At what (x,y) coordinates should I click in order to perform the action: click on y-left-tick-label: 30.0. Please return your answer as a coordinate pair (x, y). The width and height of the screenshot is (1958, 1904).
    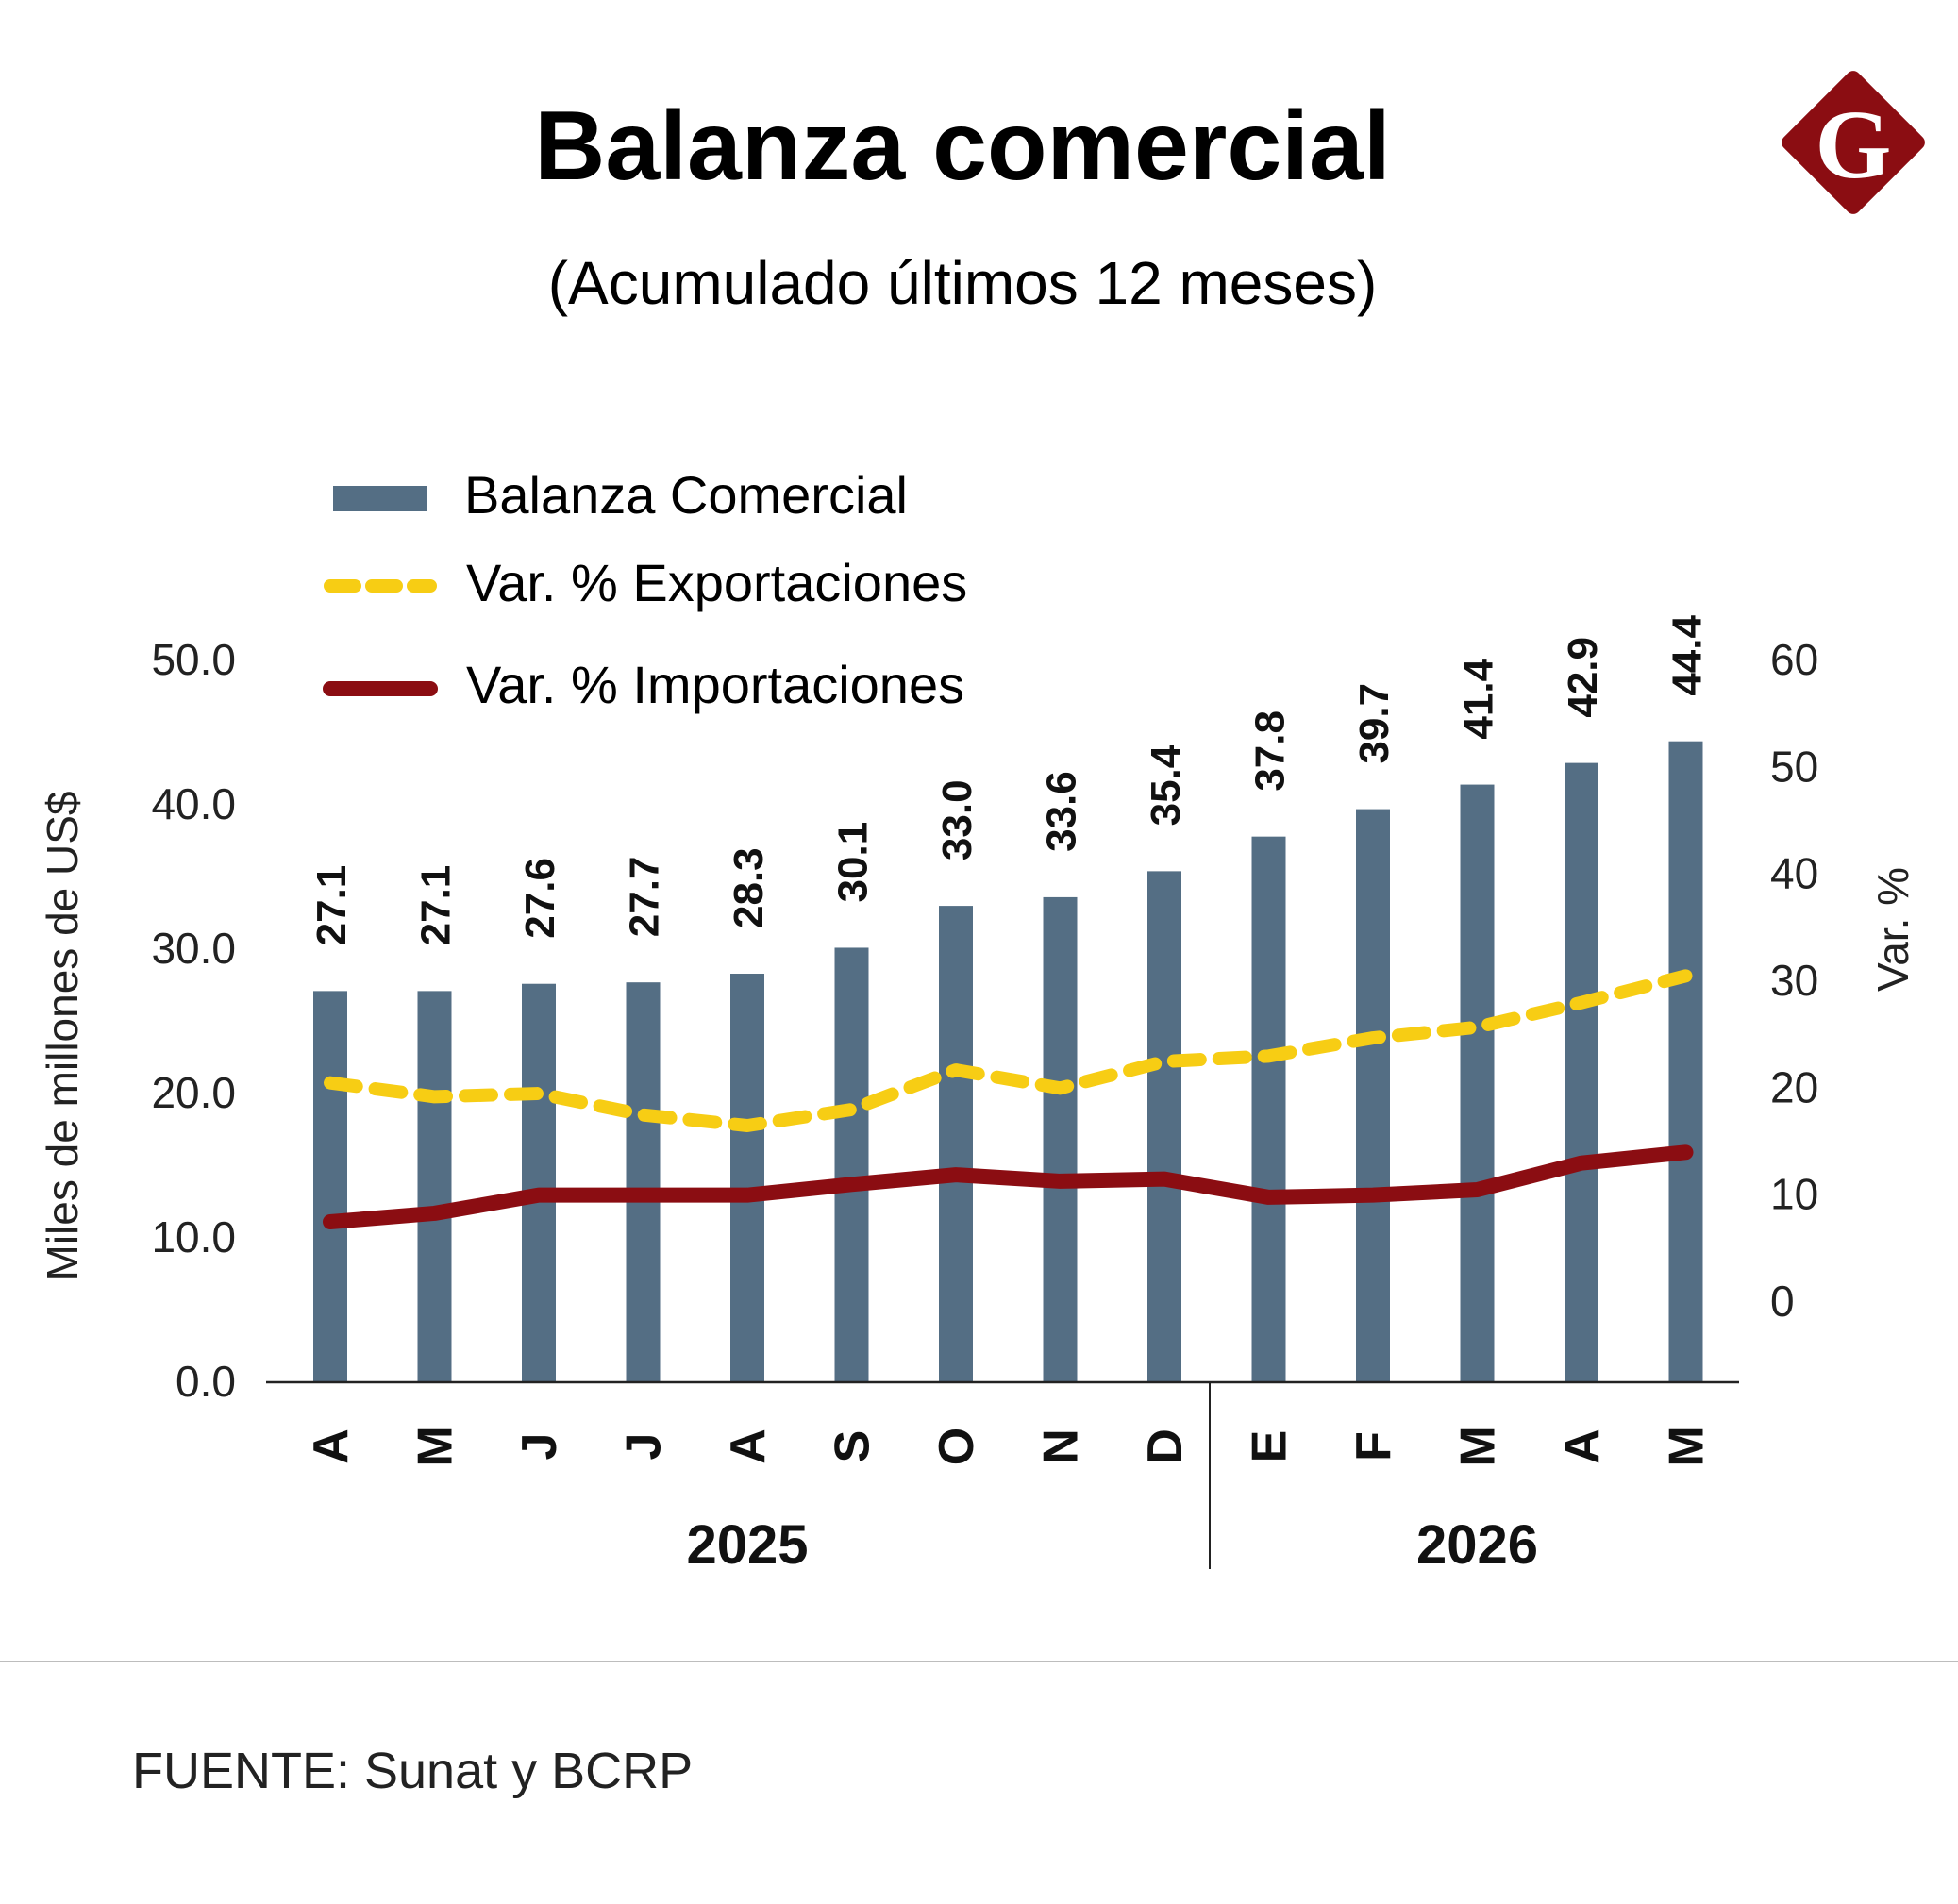
    Looking at the image, I should click on (193, 948).